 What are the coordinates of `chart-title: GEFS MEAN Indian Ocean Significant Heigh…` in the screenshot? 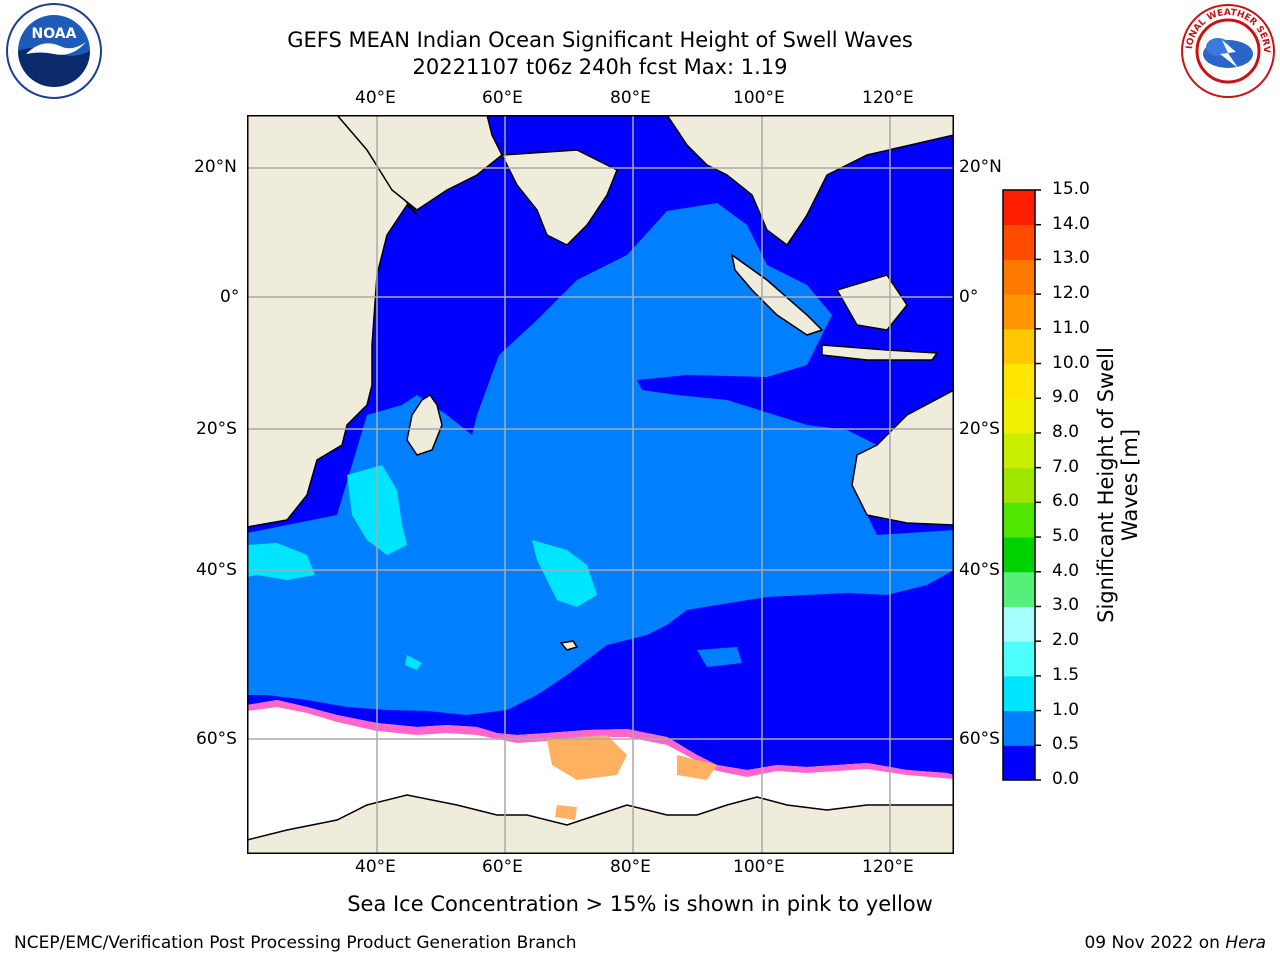 It's located at (600, 40).